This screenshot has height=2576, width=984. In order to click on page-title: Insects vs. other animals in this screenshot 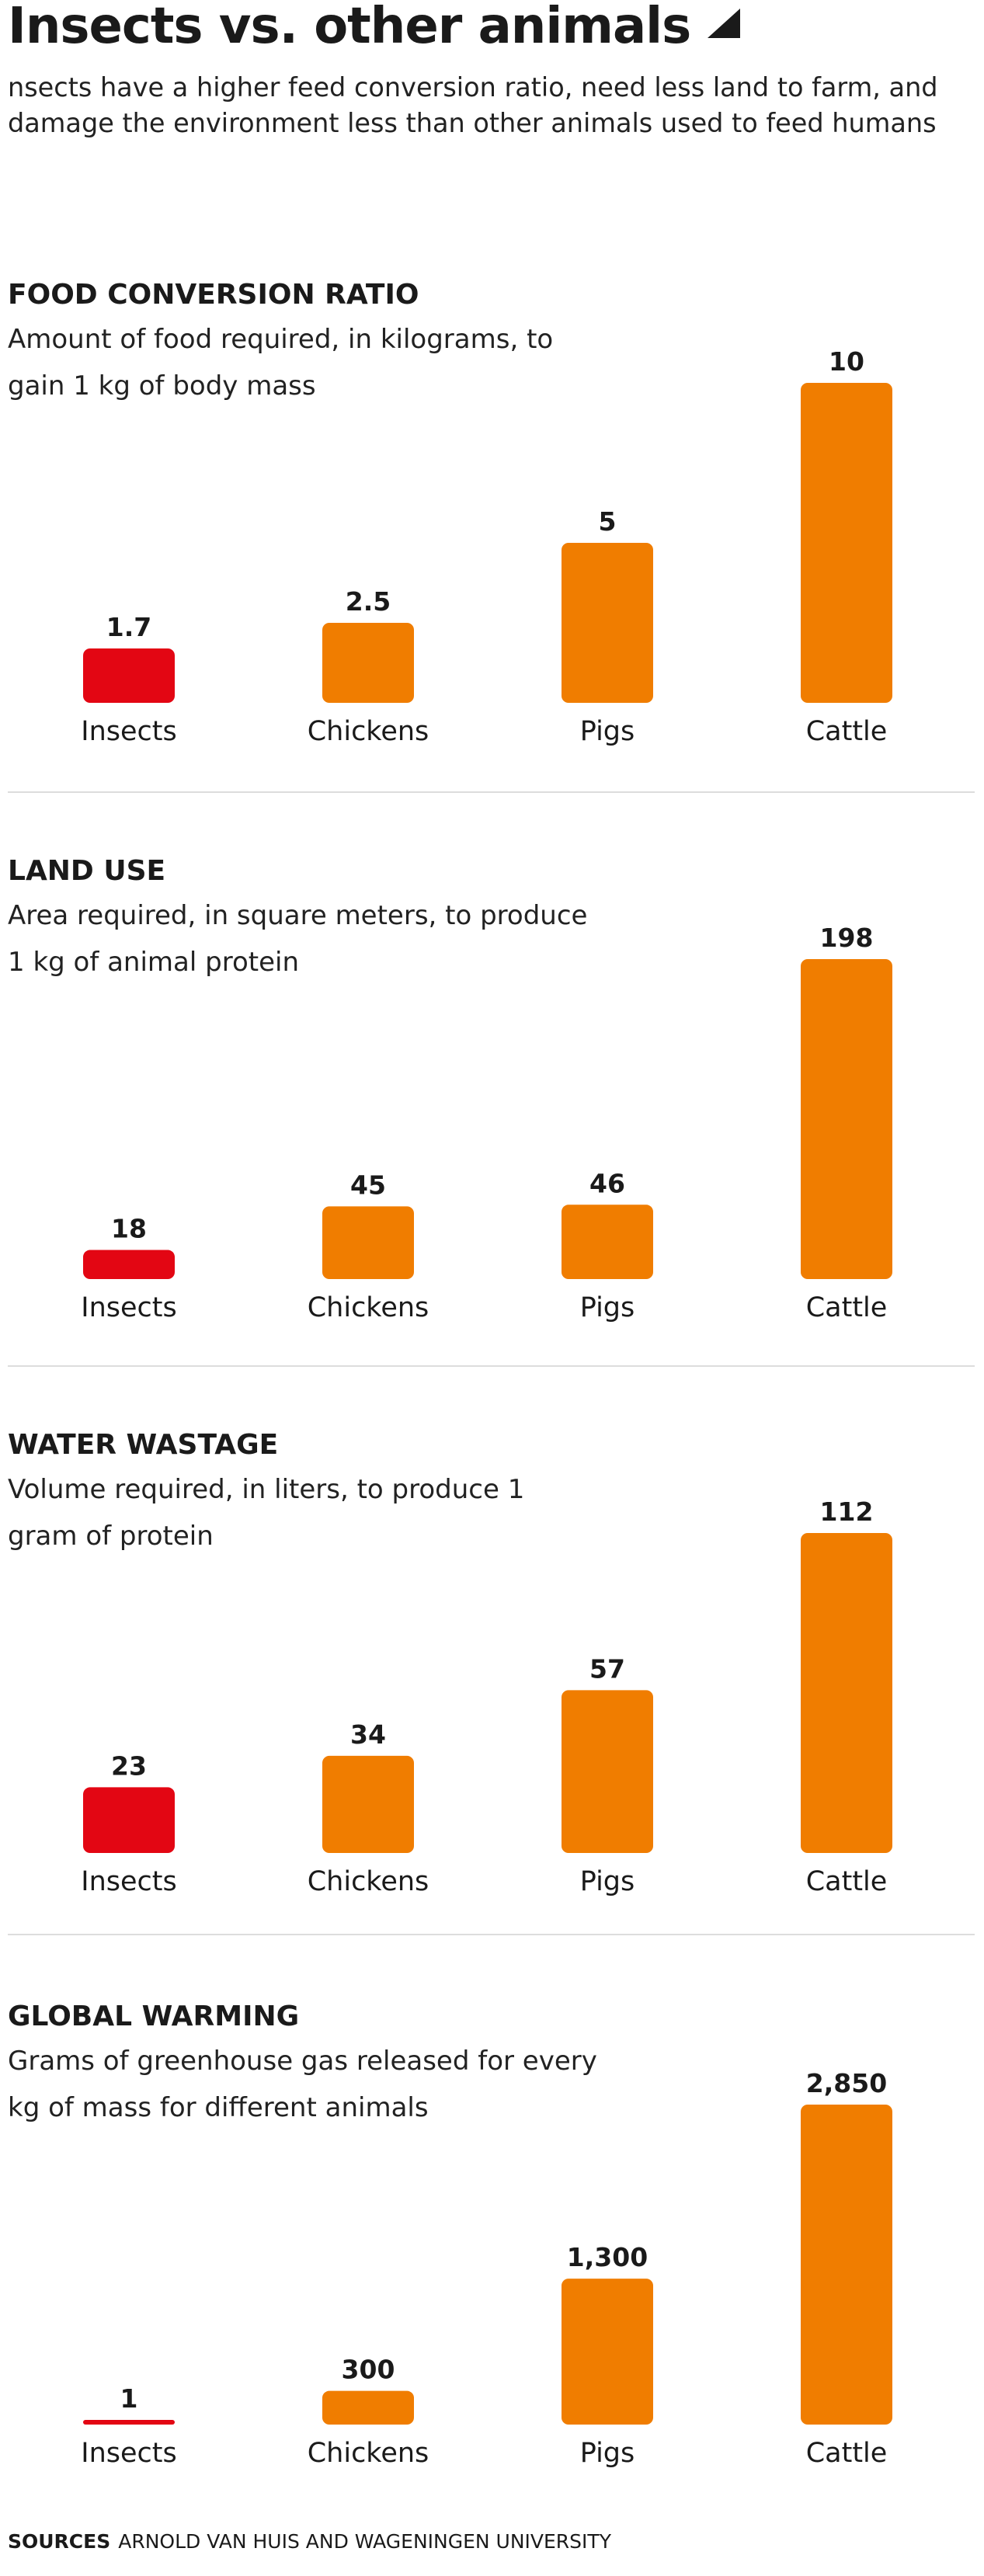, I will do `click(374, 30)`.